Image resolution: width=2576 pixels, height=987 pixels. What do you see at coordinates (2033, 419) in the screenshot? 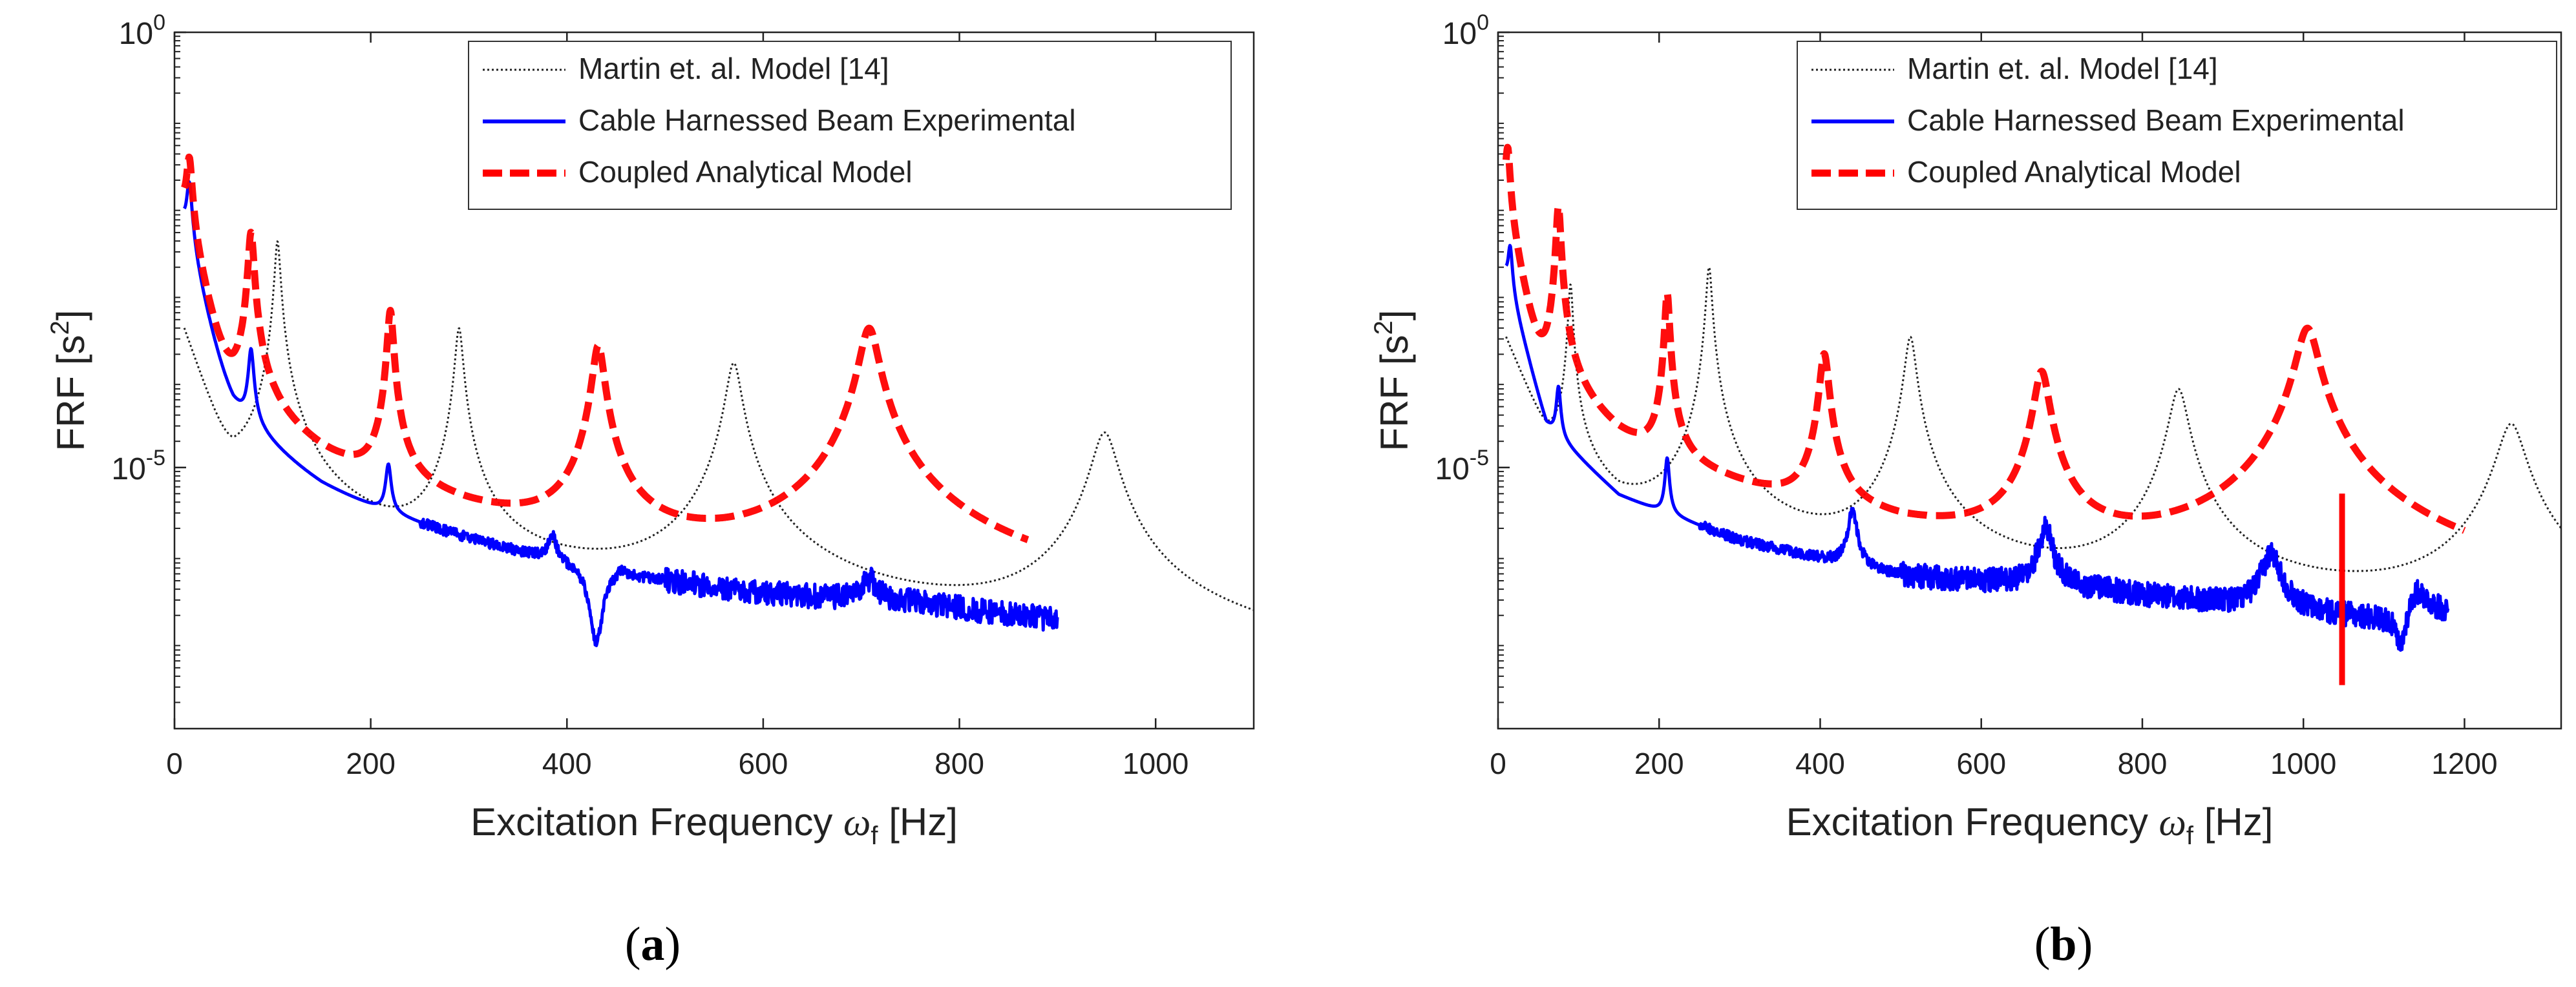
I see `series-line-martin-model` at bounding box center [2033, 419].